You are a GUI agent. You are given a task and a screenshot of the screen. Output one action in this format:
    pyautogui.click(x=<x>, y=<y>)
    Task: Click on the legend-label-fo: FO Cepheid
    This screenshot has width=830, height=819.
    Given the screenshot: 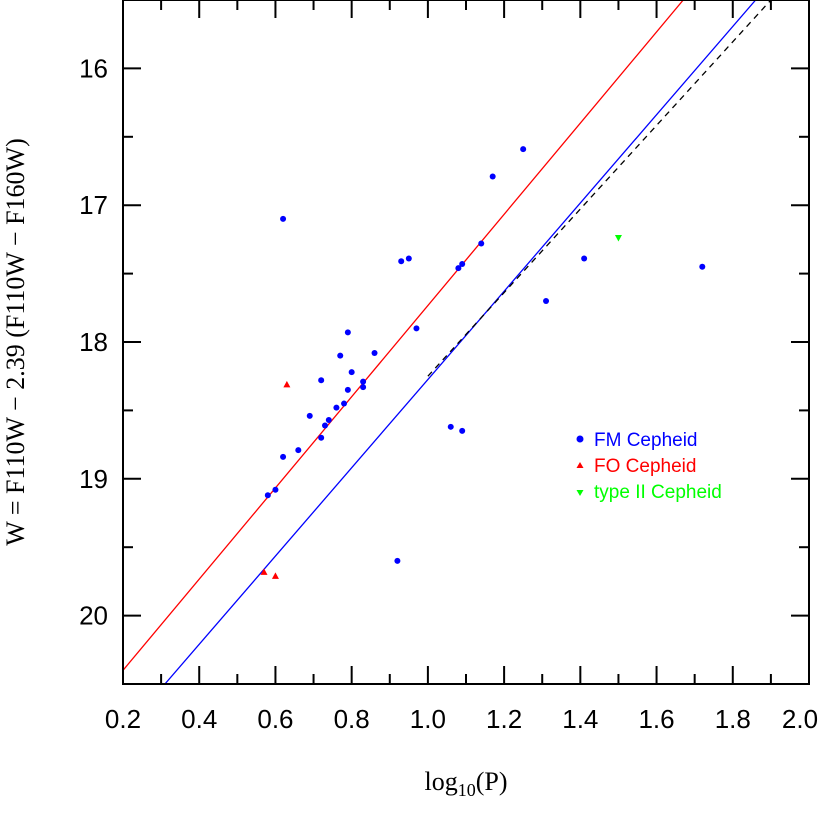 What is the action you would take?
    pyautogui.click(x=645, y=466)
    